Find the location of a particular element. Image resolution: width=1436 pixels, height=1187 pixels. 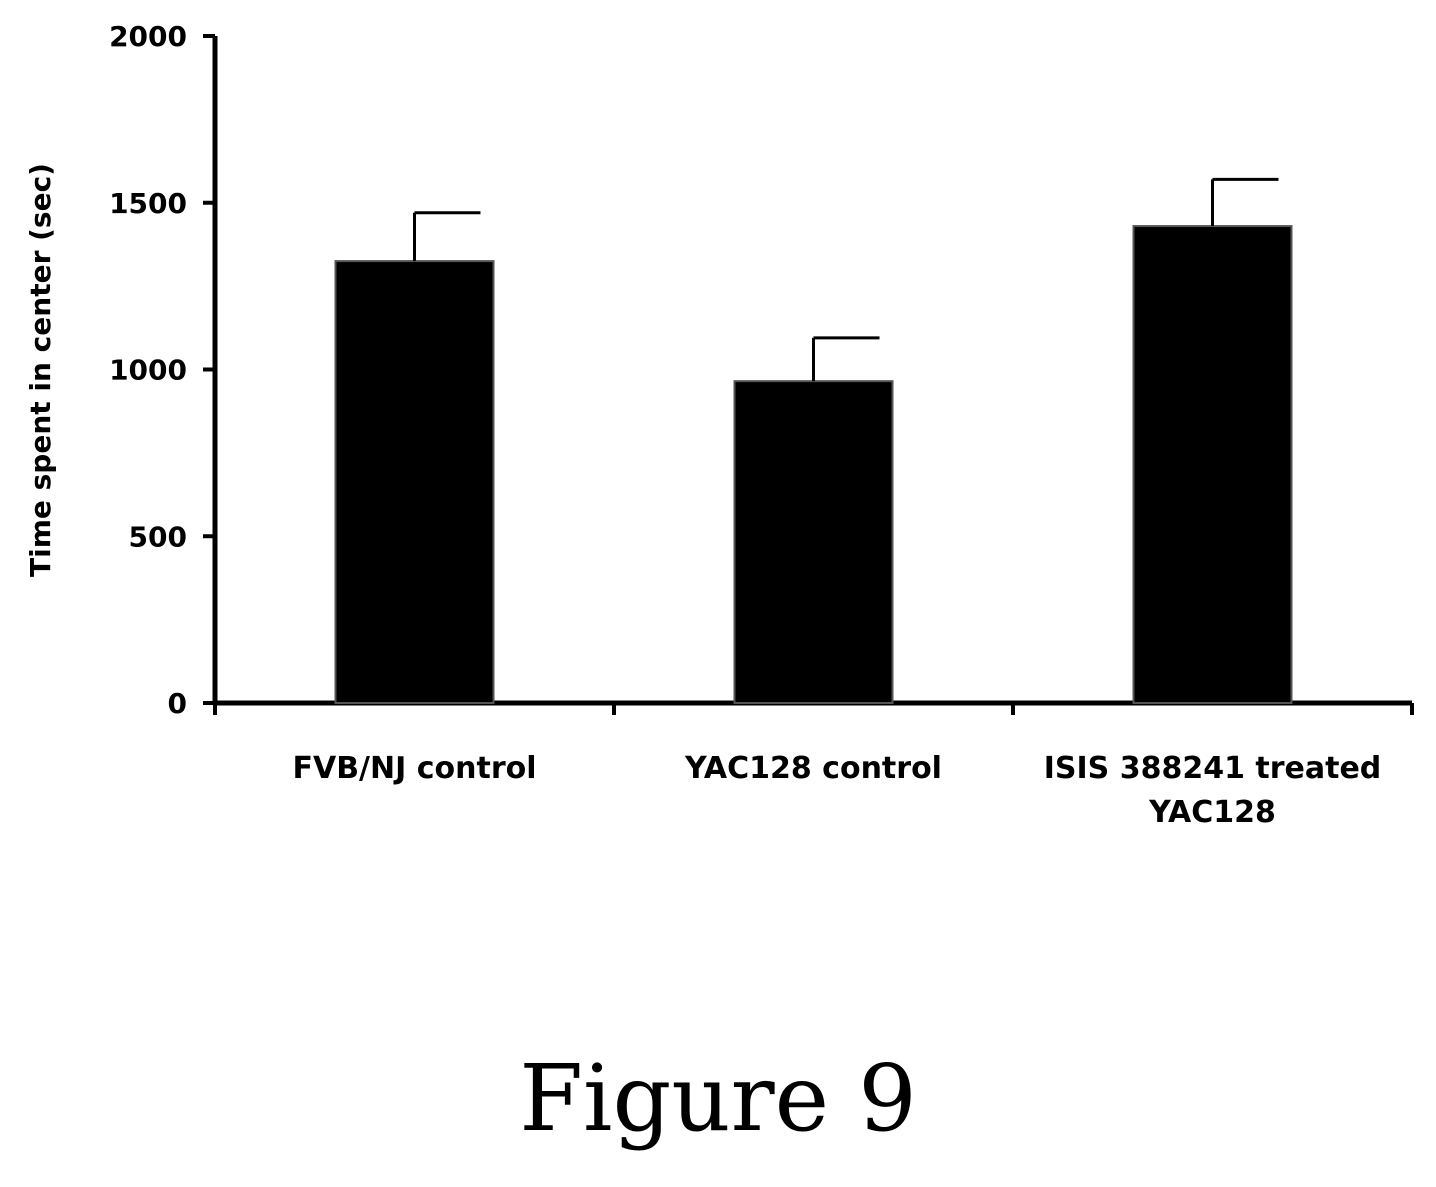

figure-caption: Figure 9 is located at coordinates (718, 1098).